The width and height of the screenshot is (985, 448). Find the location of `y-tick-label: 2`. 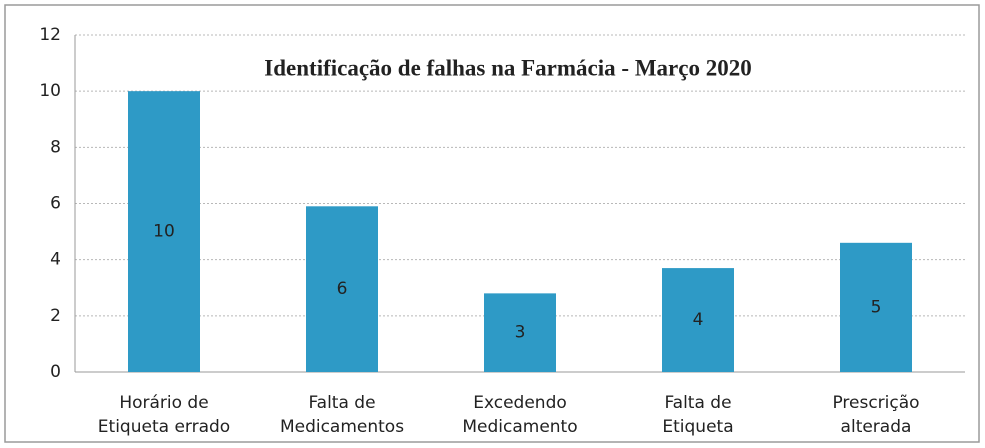

y-tick-label: 2 is located at coordinates (55, 316).